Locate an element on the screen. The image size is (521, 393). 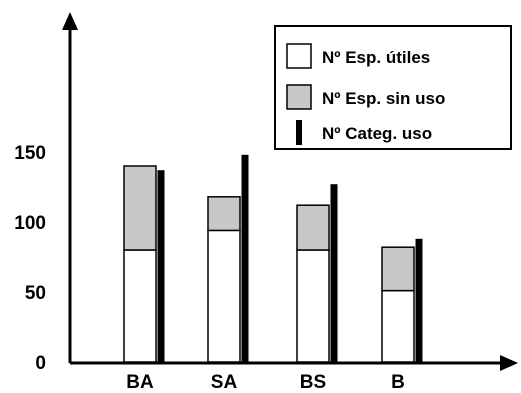
bar-categ-ba is located at coordinates (161, 266).